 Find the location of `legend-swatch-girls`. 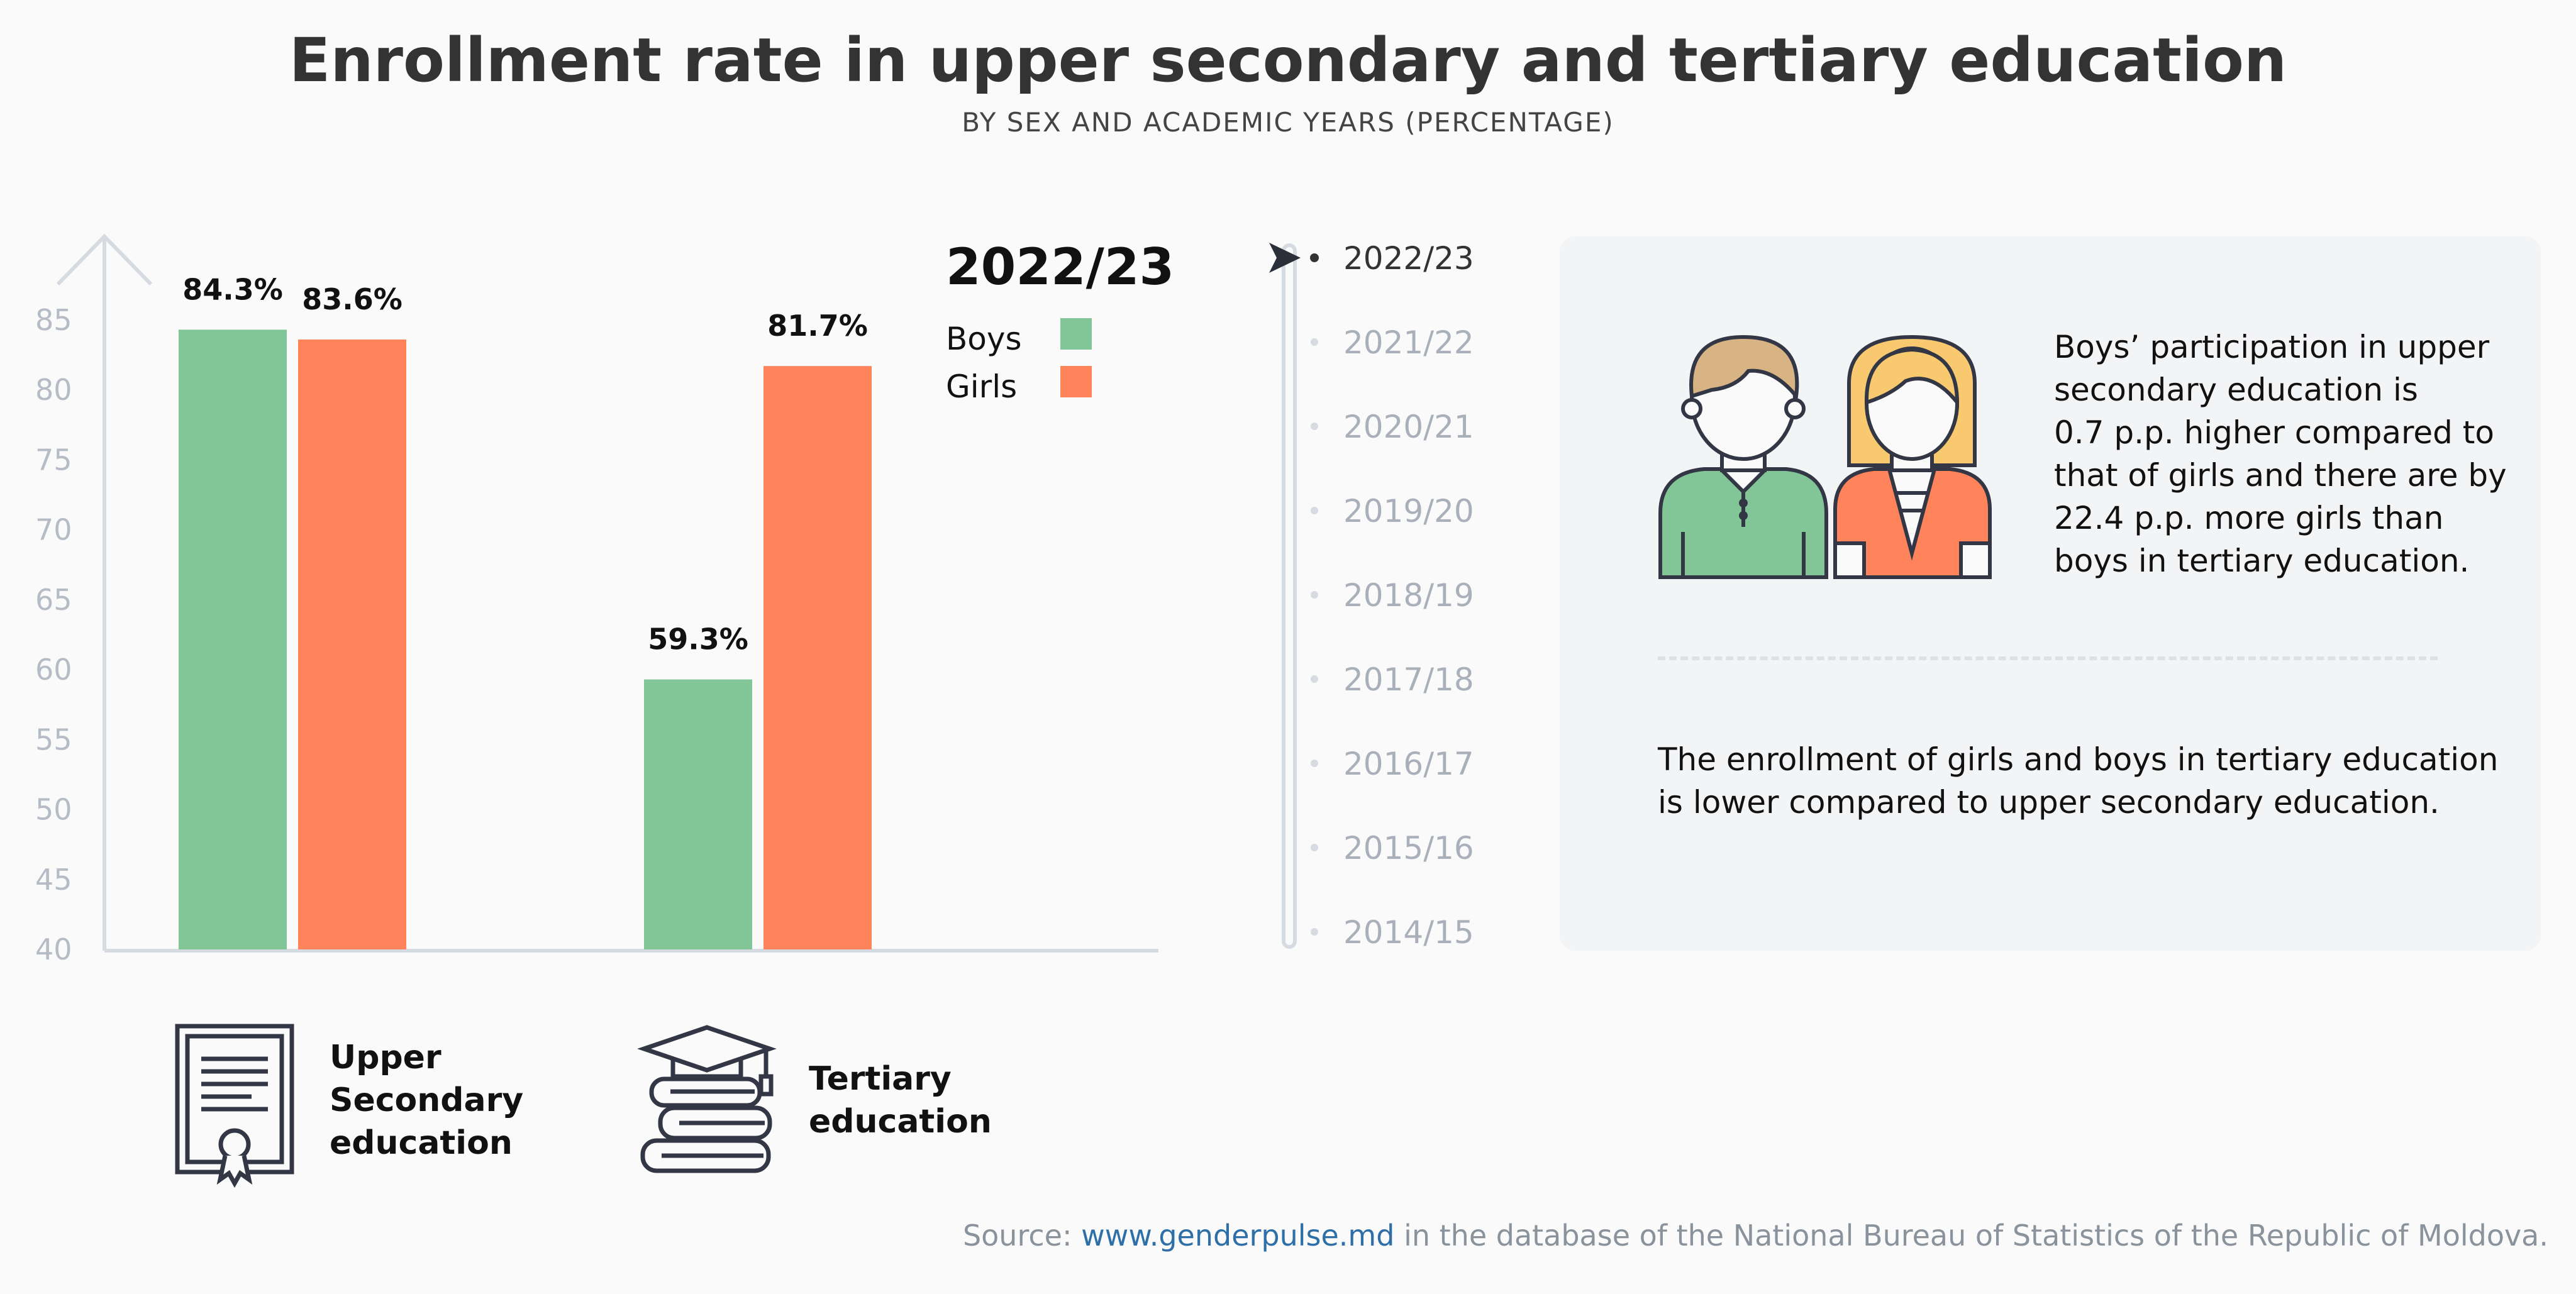

legend-swatch-girls is located at coordinates (1076, 381).